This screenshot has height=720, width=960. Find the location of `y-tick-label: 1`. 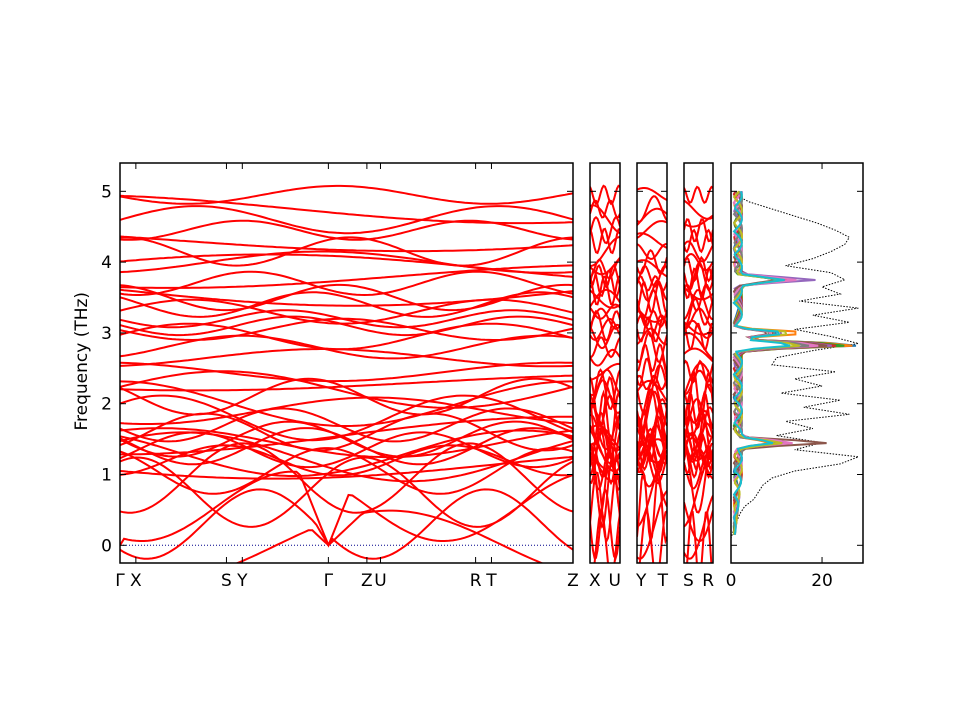

y-tick-label: 1 is located at coordinates (106, 476).